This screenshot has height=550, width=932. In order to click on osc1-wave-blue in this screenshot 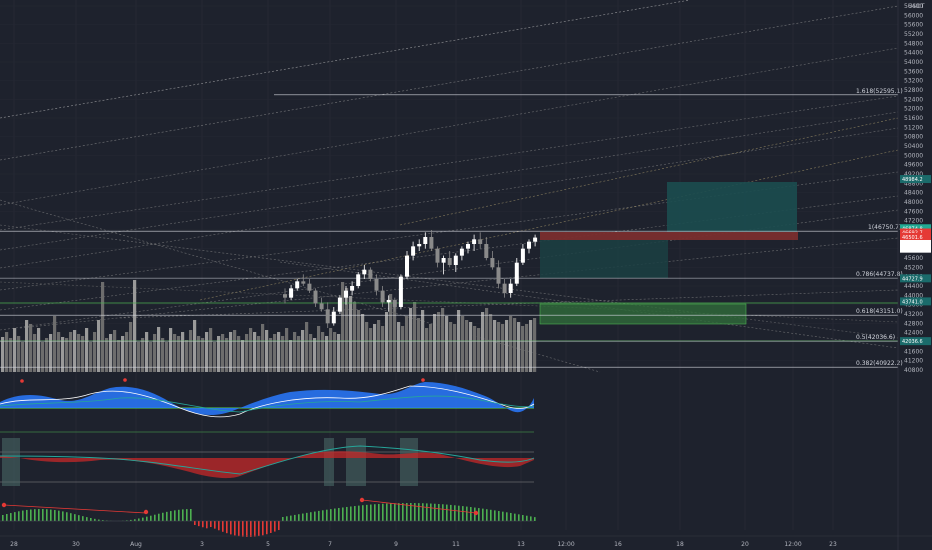, I will do `click(267, 399)`.